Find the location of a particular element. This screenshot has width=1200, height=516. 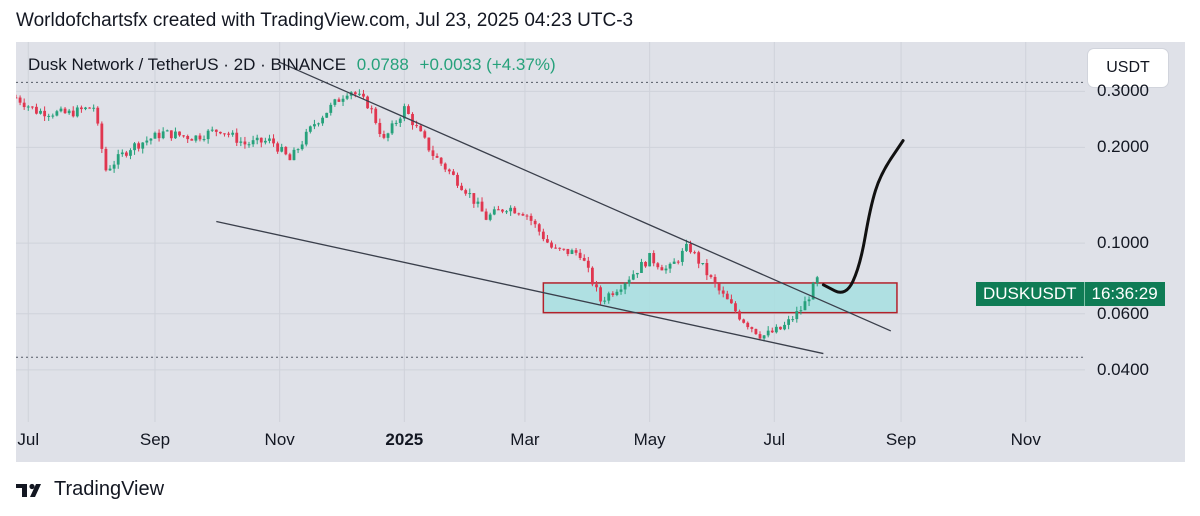

currency-button: USDT is located at coordinates (1128, 68).